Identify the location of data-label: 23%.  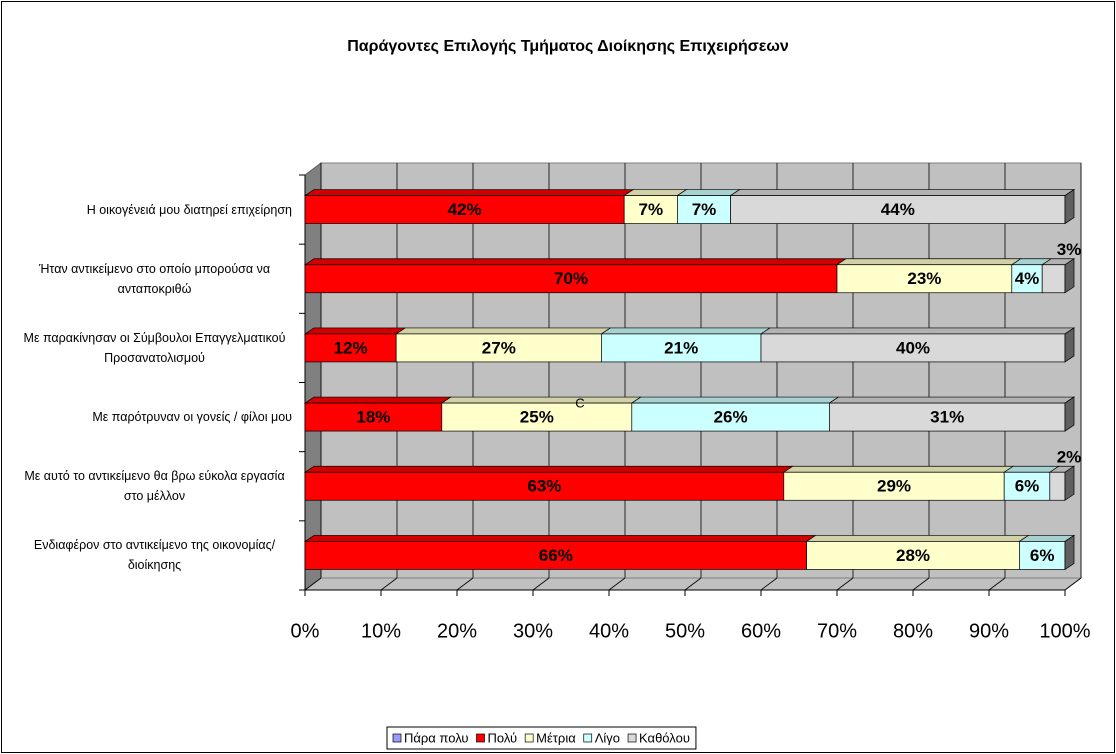
(924, 278).